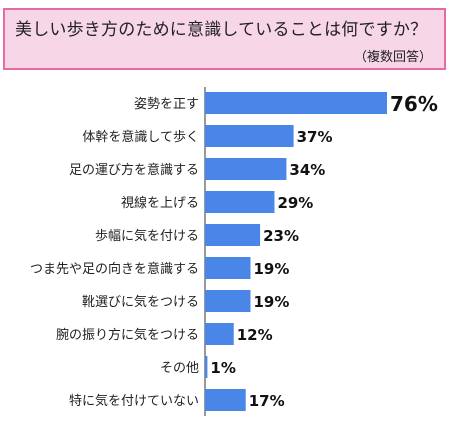 This screenshot has height=431, width=452. What do you see at coordinates (134, 170) in the screenshot?
I see `category-label: 足の運び方を意識する` at bounding box center [134, 170].